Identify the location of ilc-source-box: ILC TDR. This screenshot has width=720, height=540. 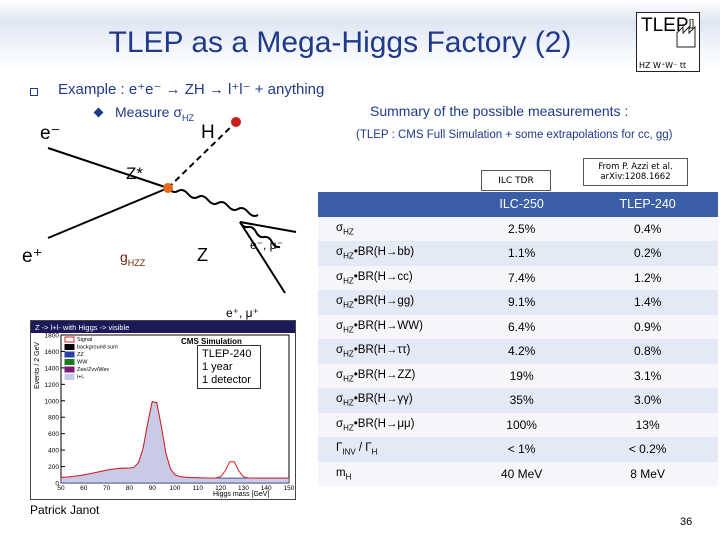
(516, 180).